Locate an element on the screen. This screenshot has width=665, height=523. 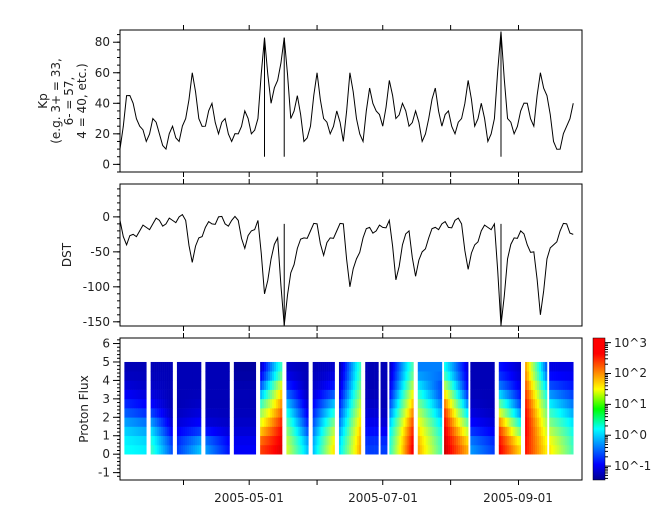
proton-flux-ylabel: Proton Flux is located at coordinates (84, 408).